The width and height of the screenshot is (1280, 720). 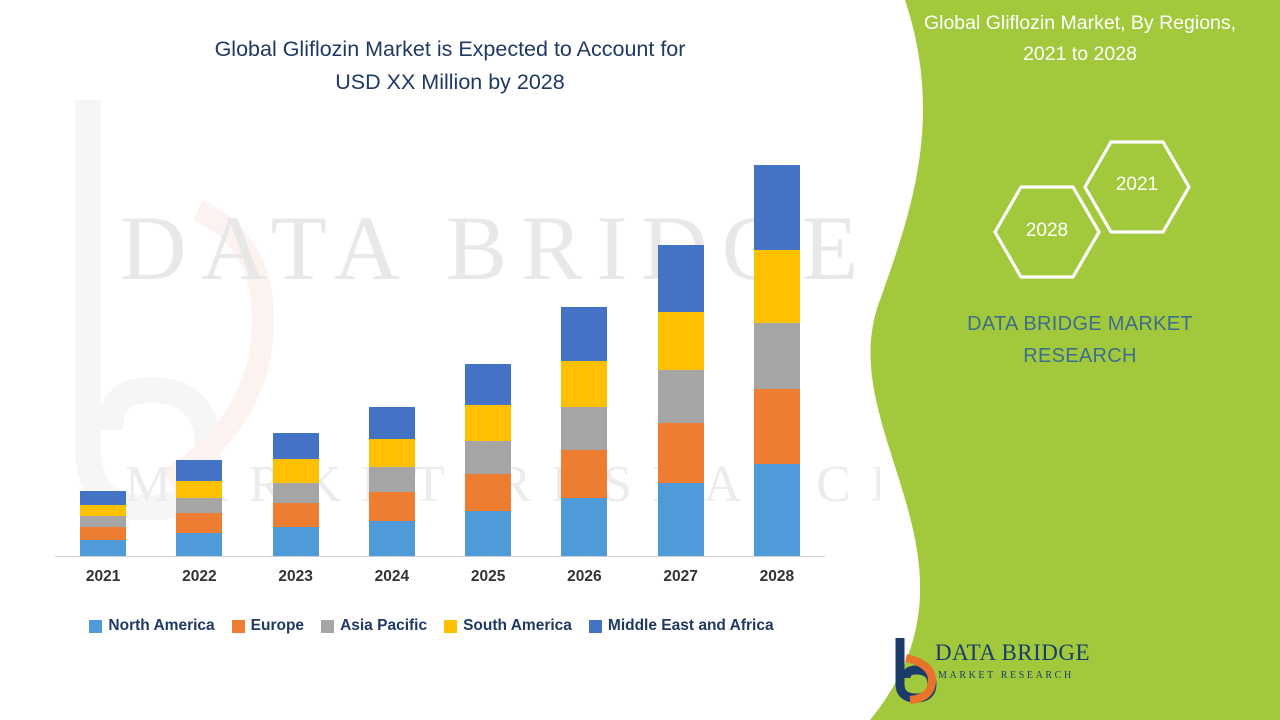 What do you see at coordinates (103, 576) in the screenshot?
I see `x-axis-label: 2021` at bounding box center [103, 576].